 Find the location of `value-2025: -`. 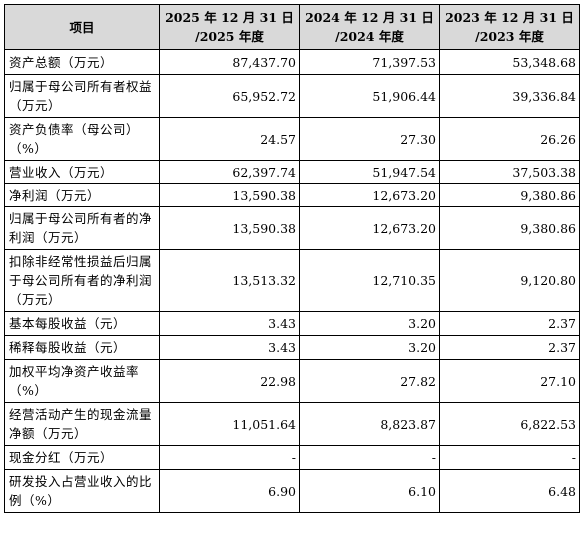

value-2025: - is located at coordinates (229, 457).